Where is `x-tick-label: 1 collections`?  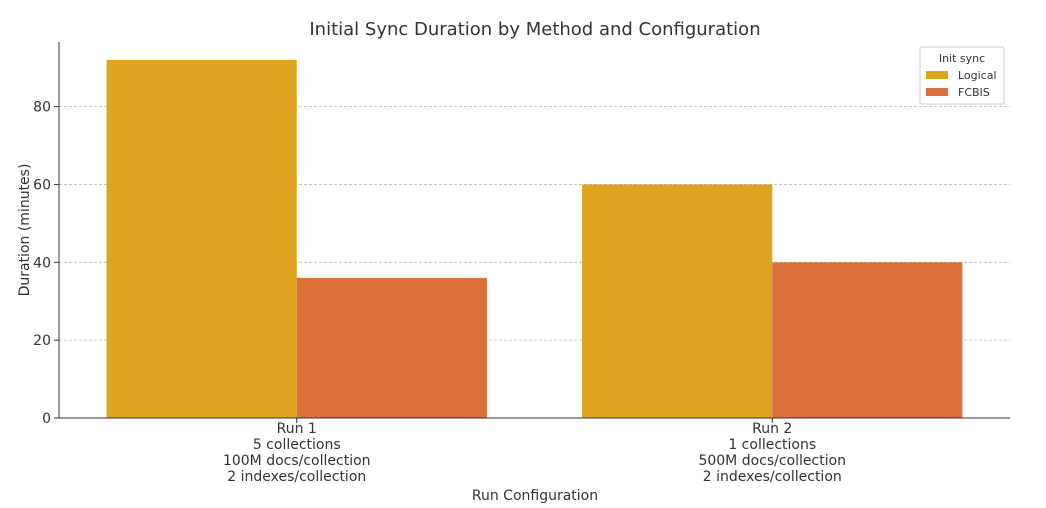
x-tick-label: 1 collections is located at coordinates (772, 445).